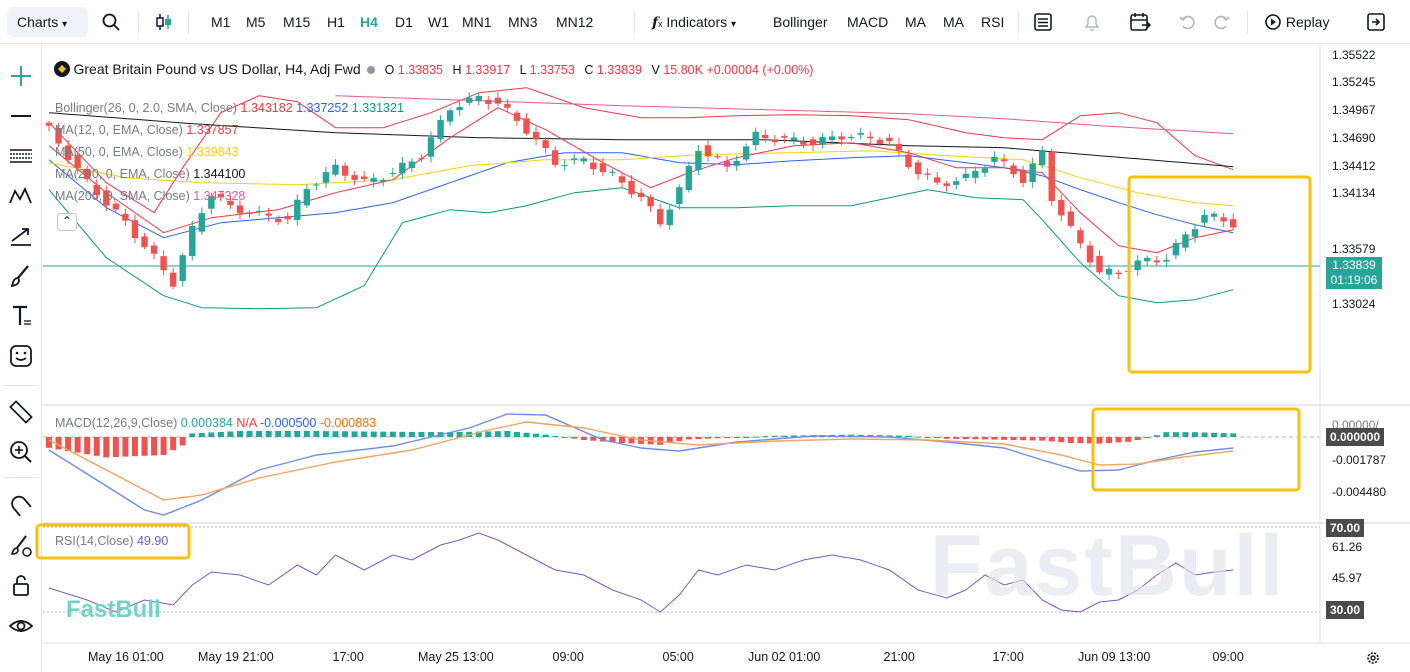  What do you see at coordinates (523, 22) in the screenshot?
I see `timeframe-mn3: MN3` at bounding box center [523, 22].